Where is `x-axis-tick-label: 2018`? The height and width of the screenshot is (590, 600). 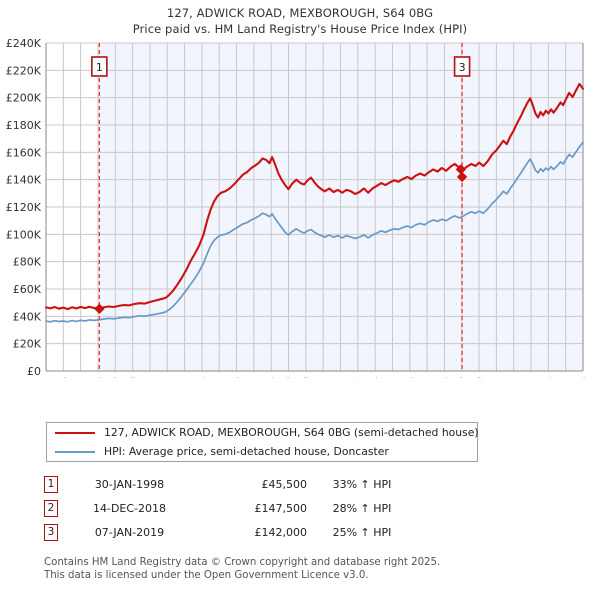 x-axis-tick-label: 2018 is located at coordinates (444, 377).